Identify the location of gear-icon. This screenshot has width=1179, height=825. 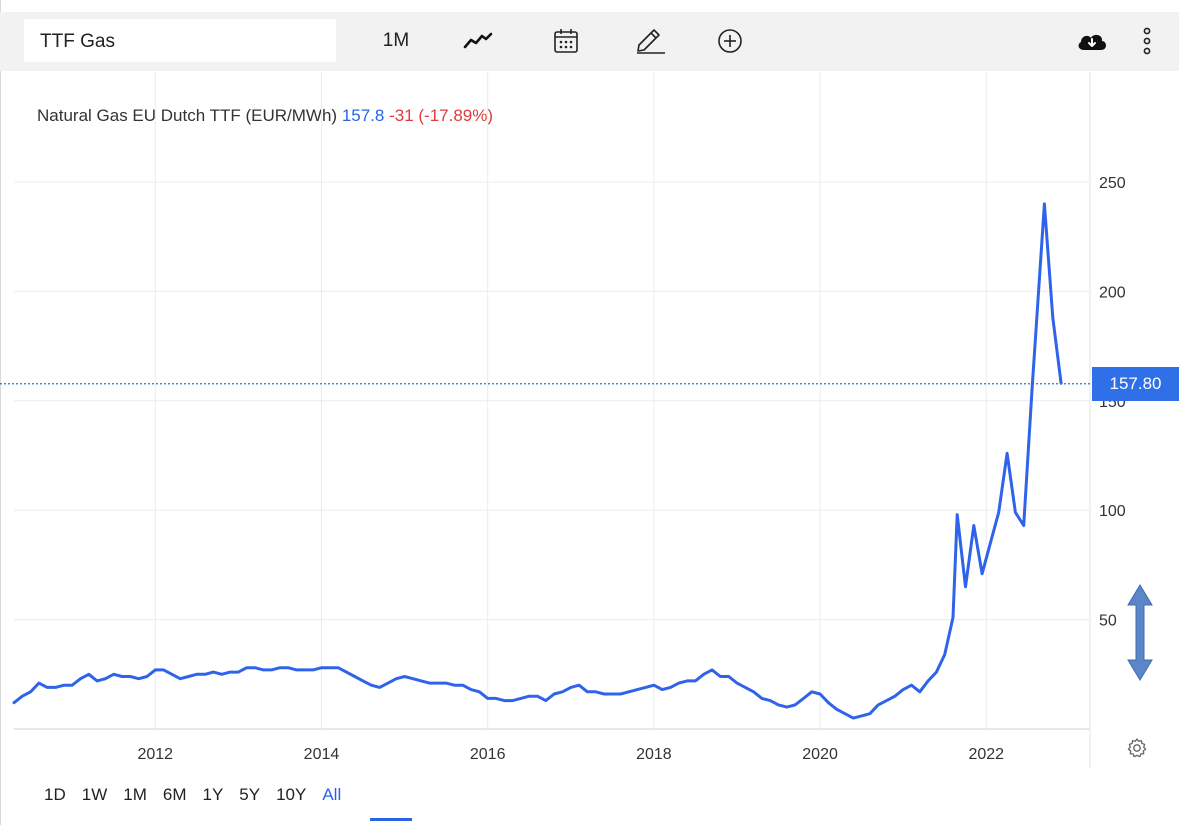
(1137, 748).